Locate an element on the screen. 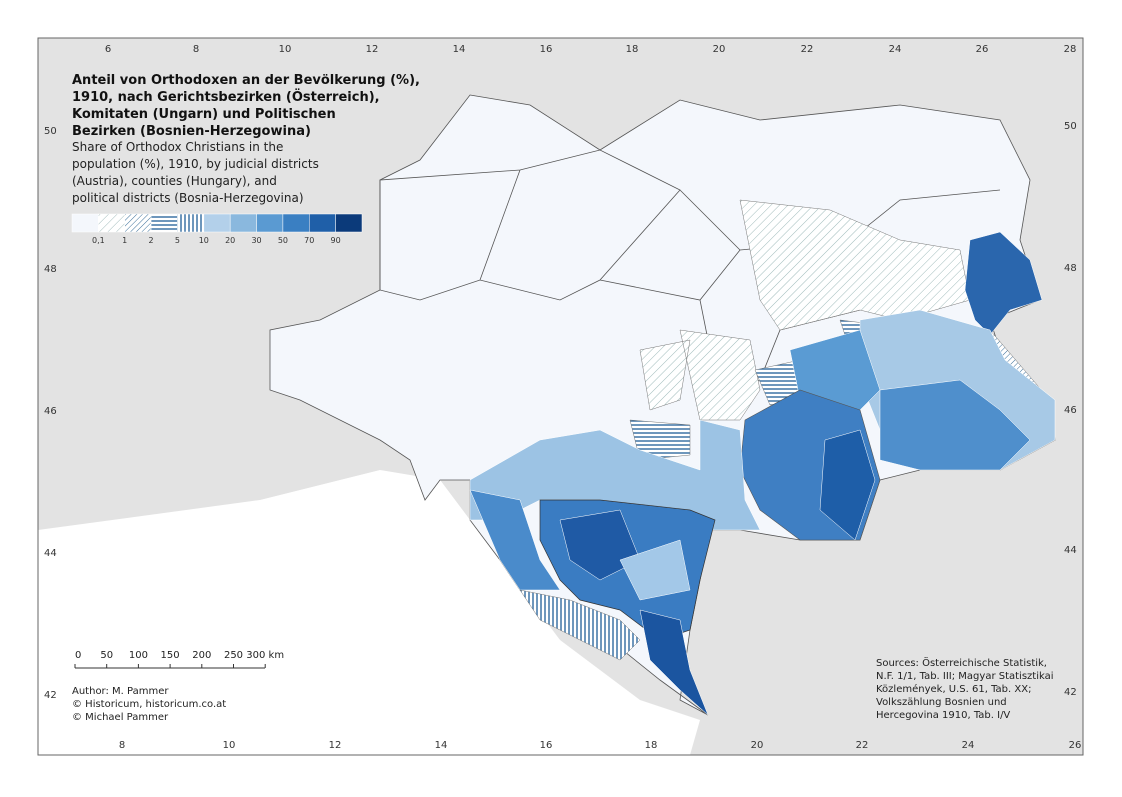 The height and width of the screenshot is (797, 1122). scale-label: 150 is located at coordinates (170, 655).